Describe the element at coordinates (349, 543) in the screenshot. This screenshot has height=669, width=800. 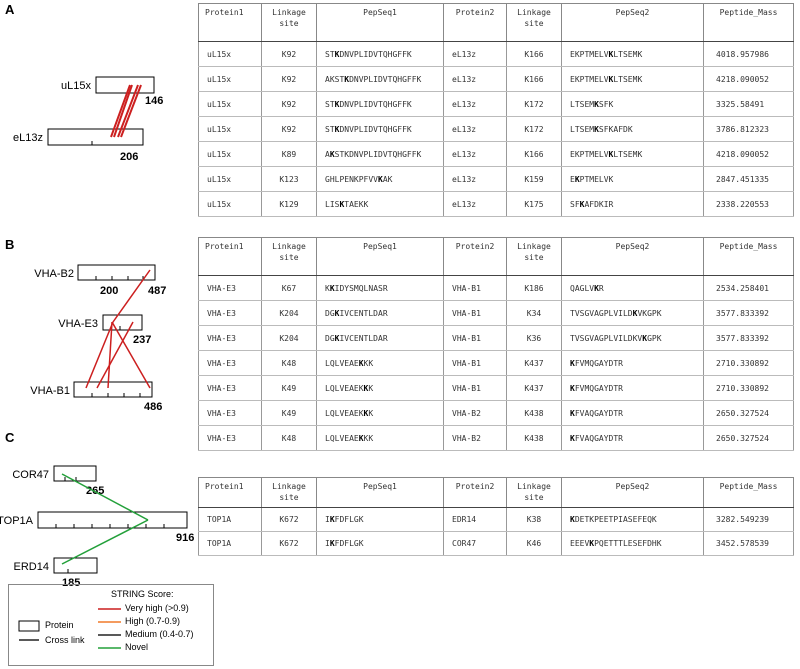
I see `peptide-segment-post: FDFLGK` at that location.